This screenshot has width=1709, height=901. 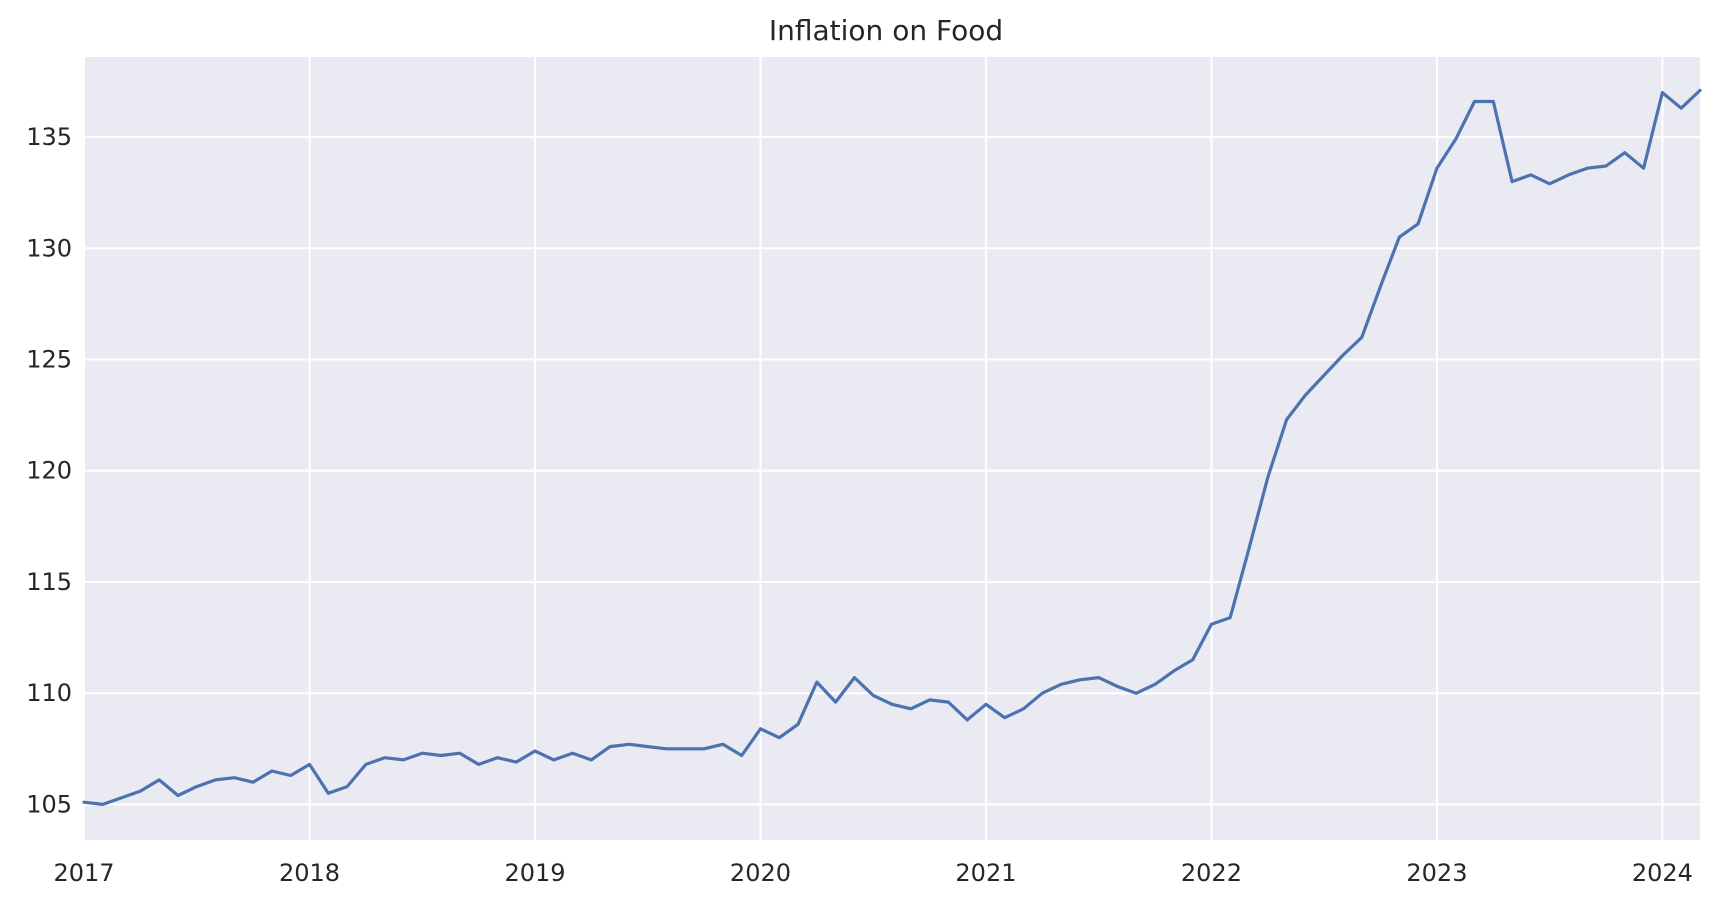 I want to click on y-tick-label: 125, so click(x=49, y=360).